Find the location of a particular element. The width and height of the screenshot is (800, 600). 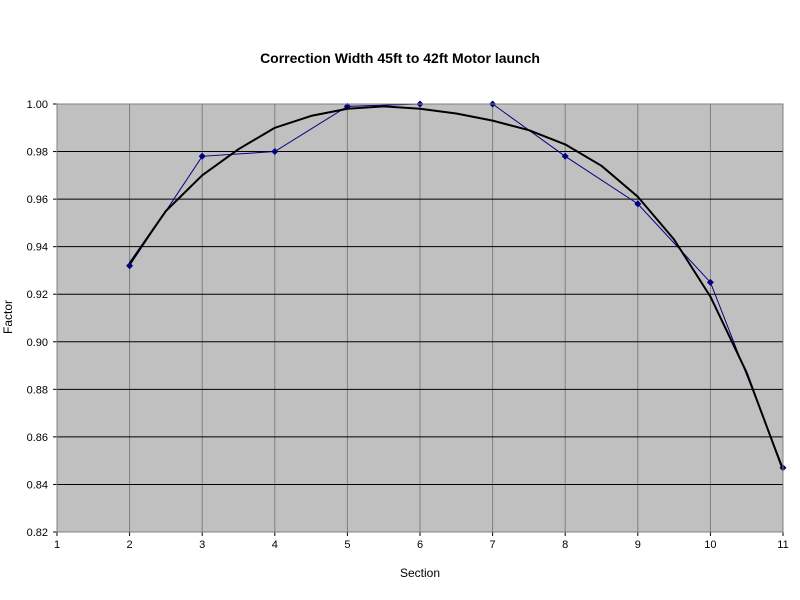

x-tick-label: 2 is located at coordinates (130, 545).